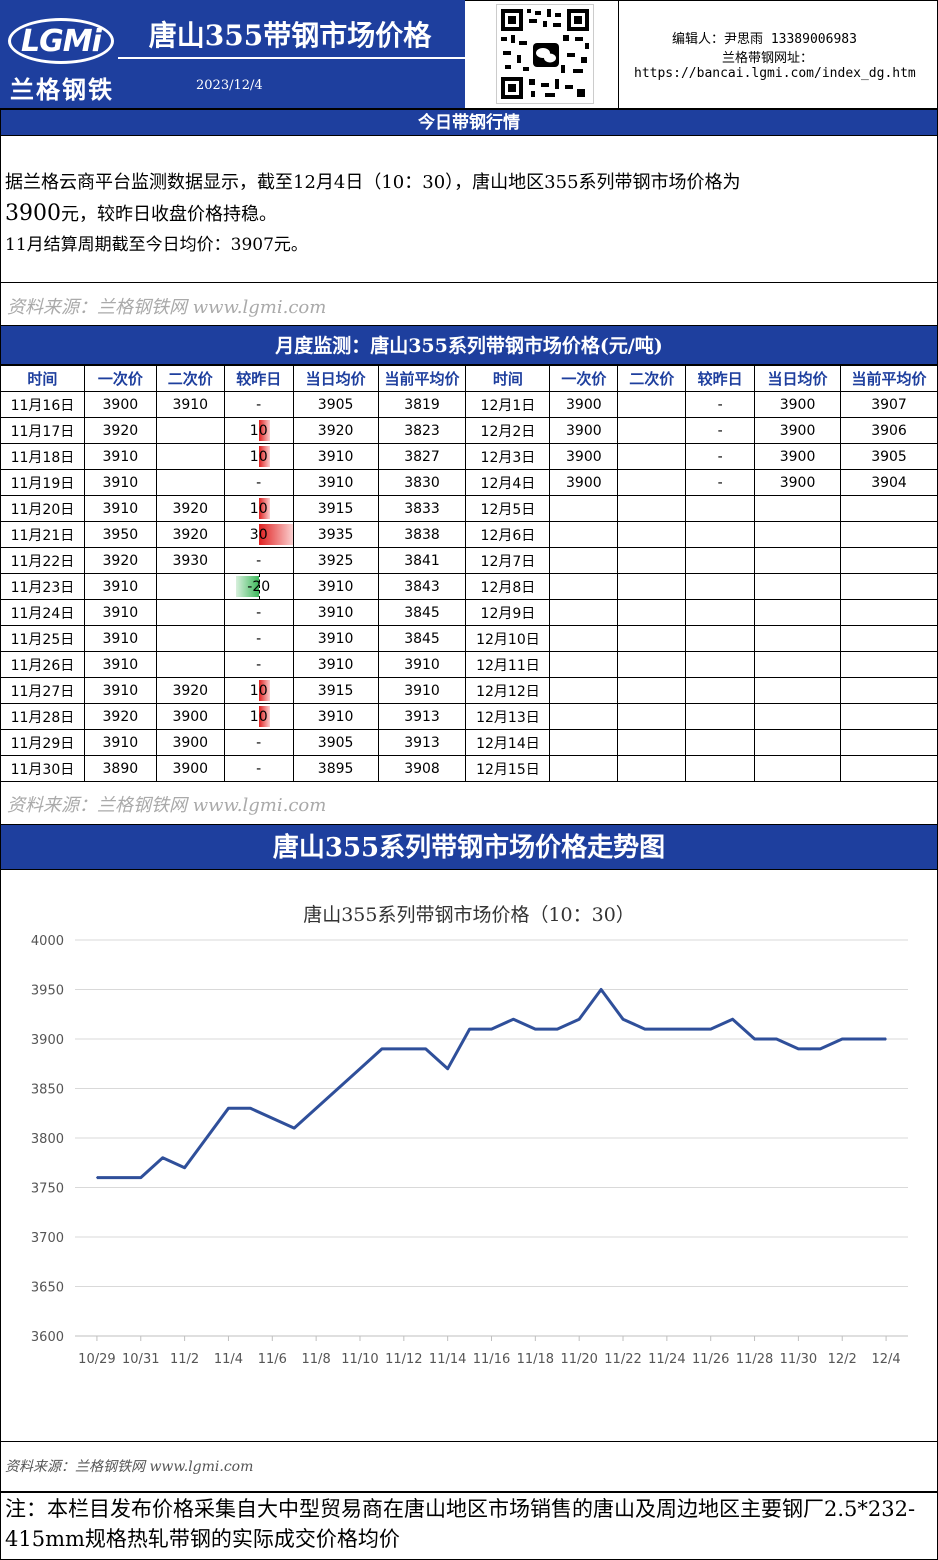 This screenshot has width=938, height=1560. I want to click on x-tick-label: 11/22, so click(622, 1359).